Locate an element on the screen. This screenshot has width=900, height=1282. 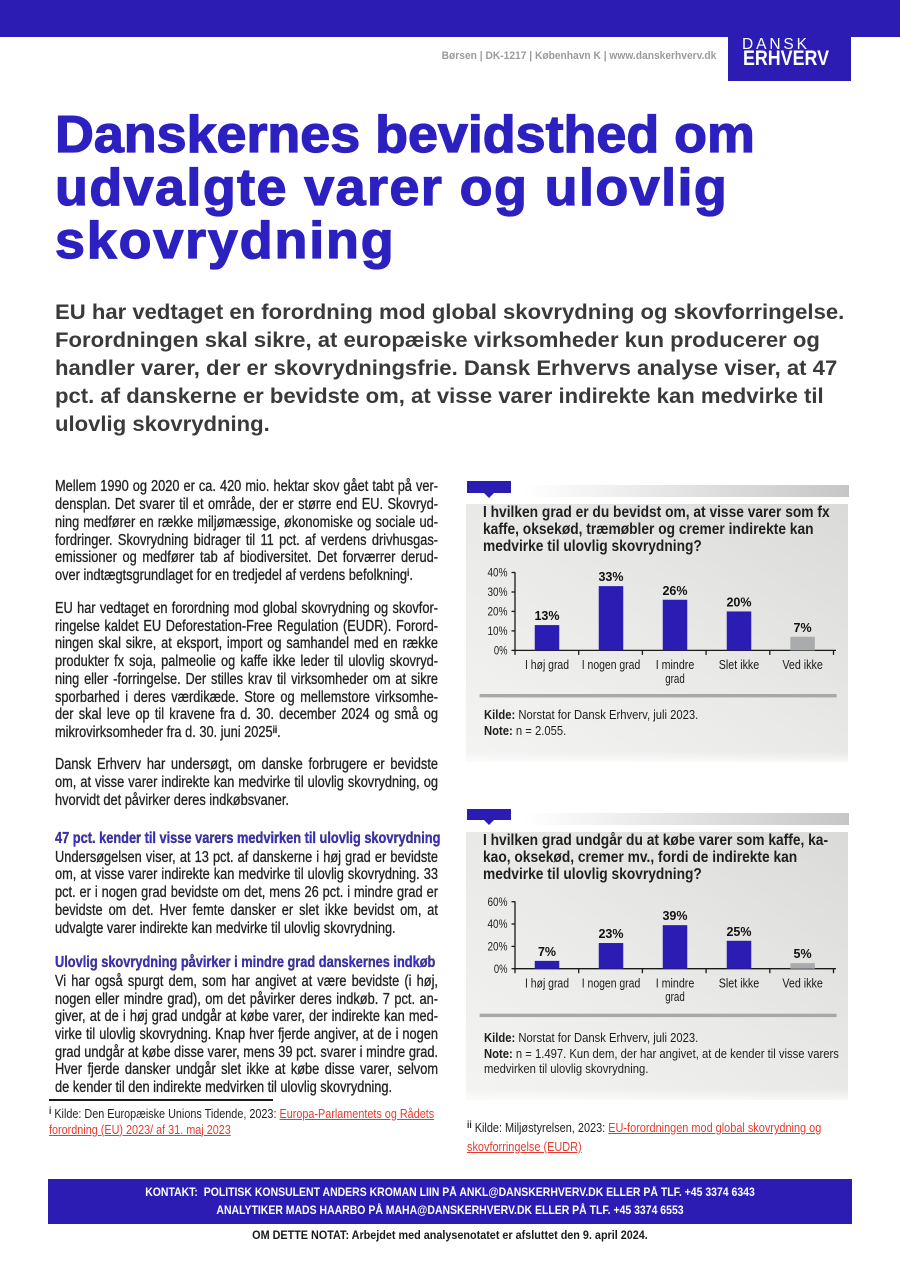
svg-text: 13% is located at coordinates (546, 616).